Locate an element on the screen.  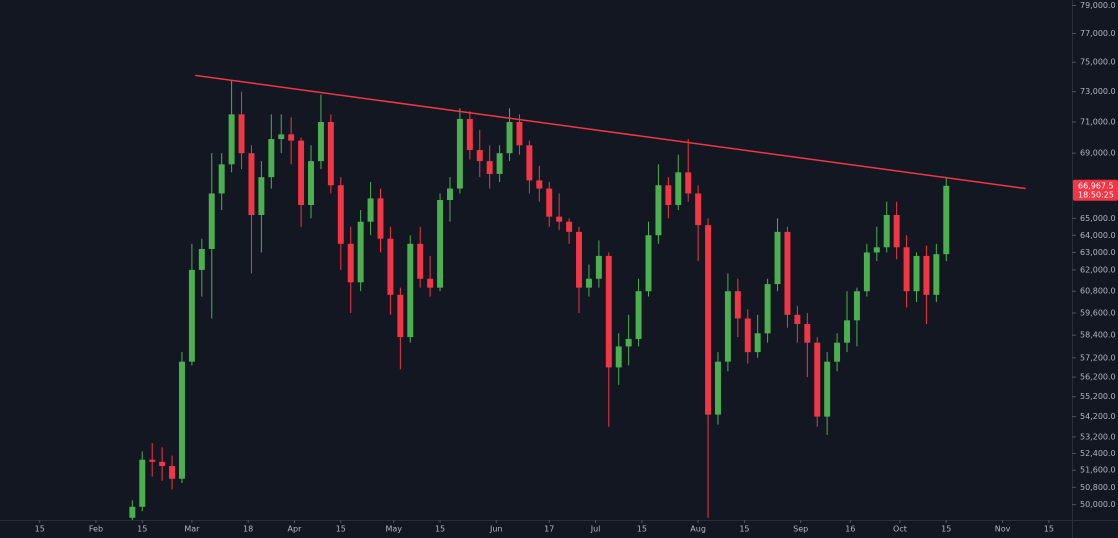
x-tick-label: Feb is located at coordinates (96, 529).